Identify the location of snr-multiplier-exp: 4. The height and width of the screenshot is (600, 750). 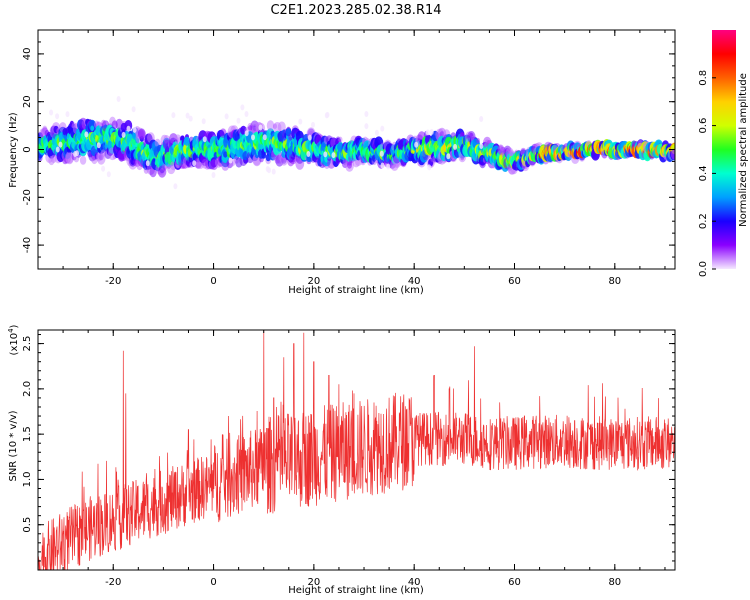
(11, 330).